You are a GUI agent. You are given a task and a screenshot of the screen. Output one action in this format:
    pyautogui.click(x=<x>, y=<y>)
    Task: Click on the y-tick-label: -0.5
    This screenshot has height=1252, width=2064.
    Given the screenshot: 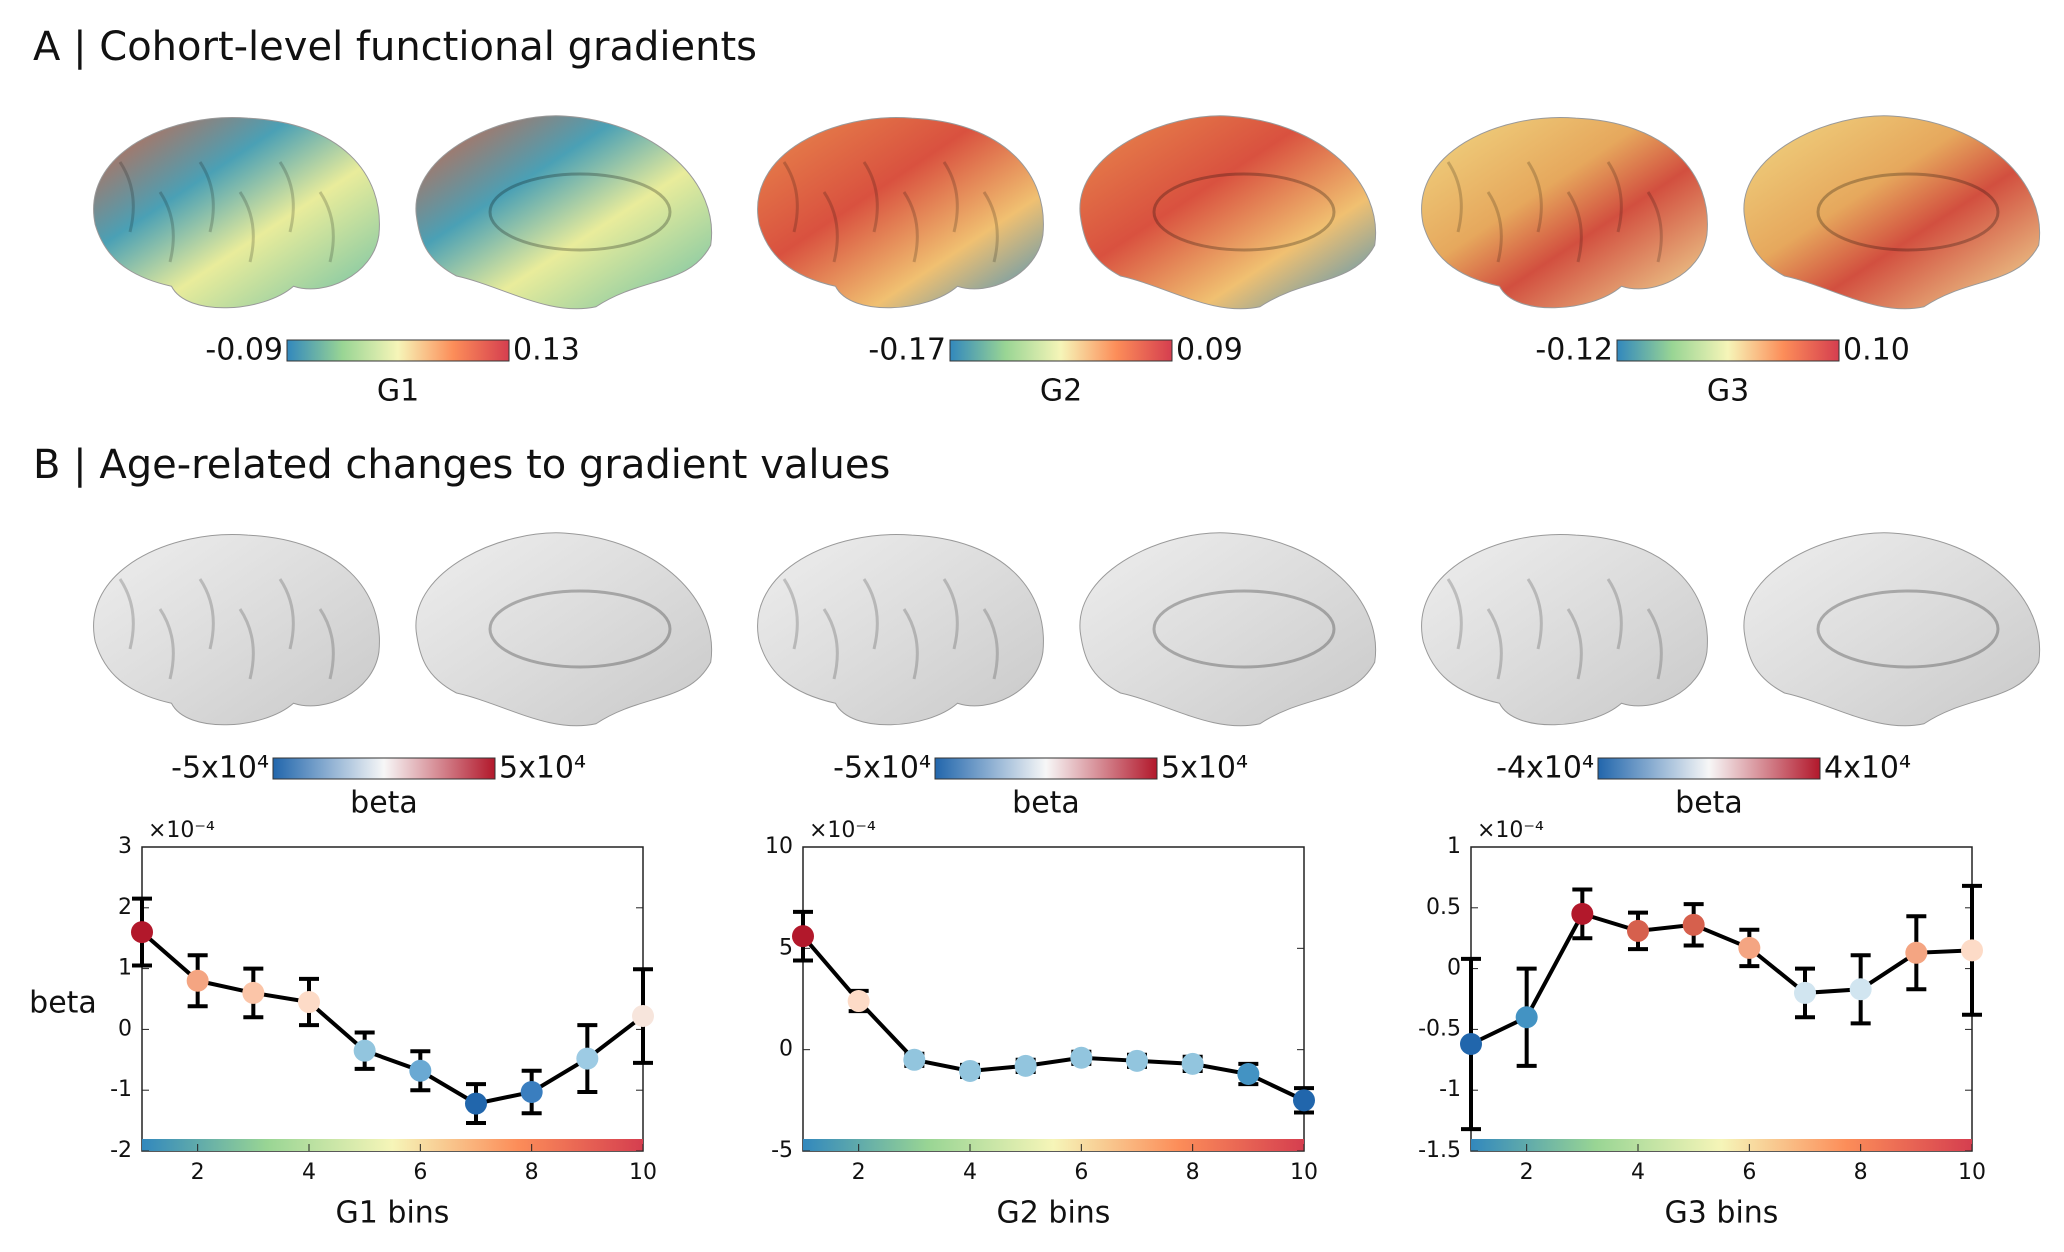 What is the action you would take?
    pyautogui.click(x=1439, y=1028)
    